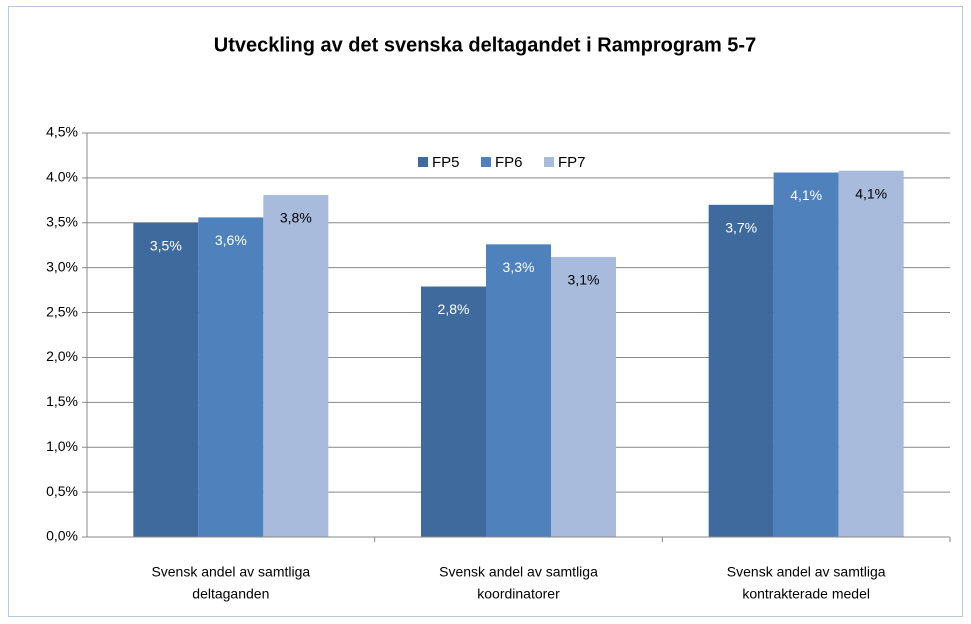 This screenshot has width=971, height=624. I want to click on data-label: 3,7%, so click(741, 228).